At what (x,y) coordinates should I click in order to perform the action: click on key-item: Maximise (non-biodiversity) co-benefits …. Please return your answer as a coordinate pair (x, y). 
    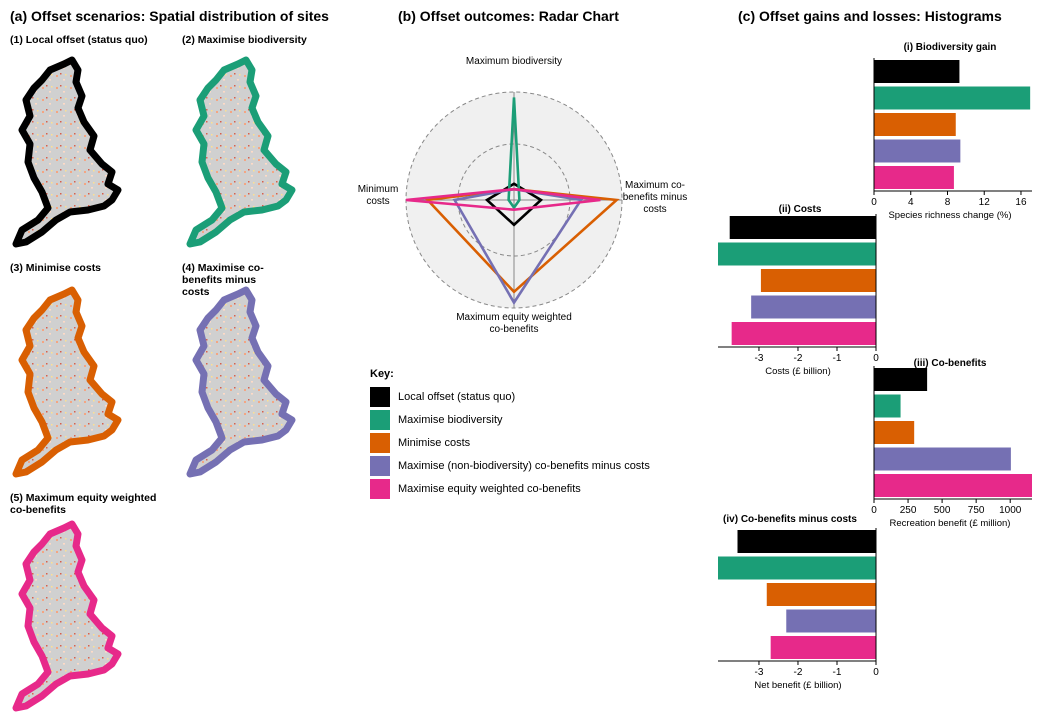
    Looking at the image, I should click on (510, 466).